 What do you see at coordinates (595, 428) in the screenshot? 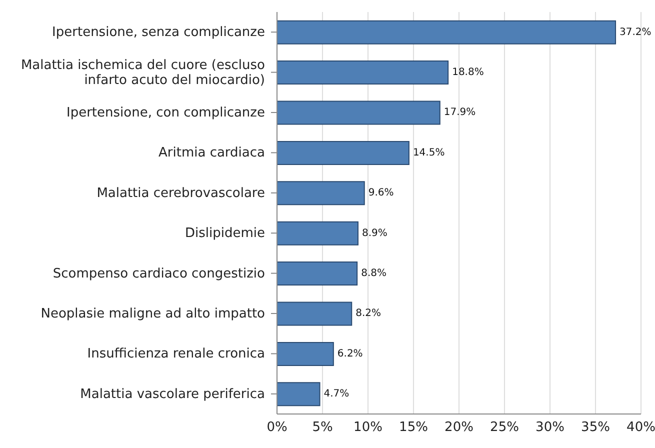
I see `x-tick-label: 35%` at bounding box center [595, 428].